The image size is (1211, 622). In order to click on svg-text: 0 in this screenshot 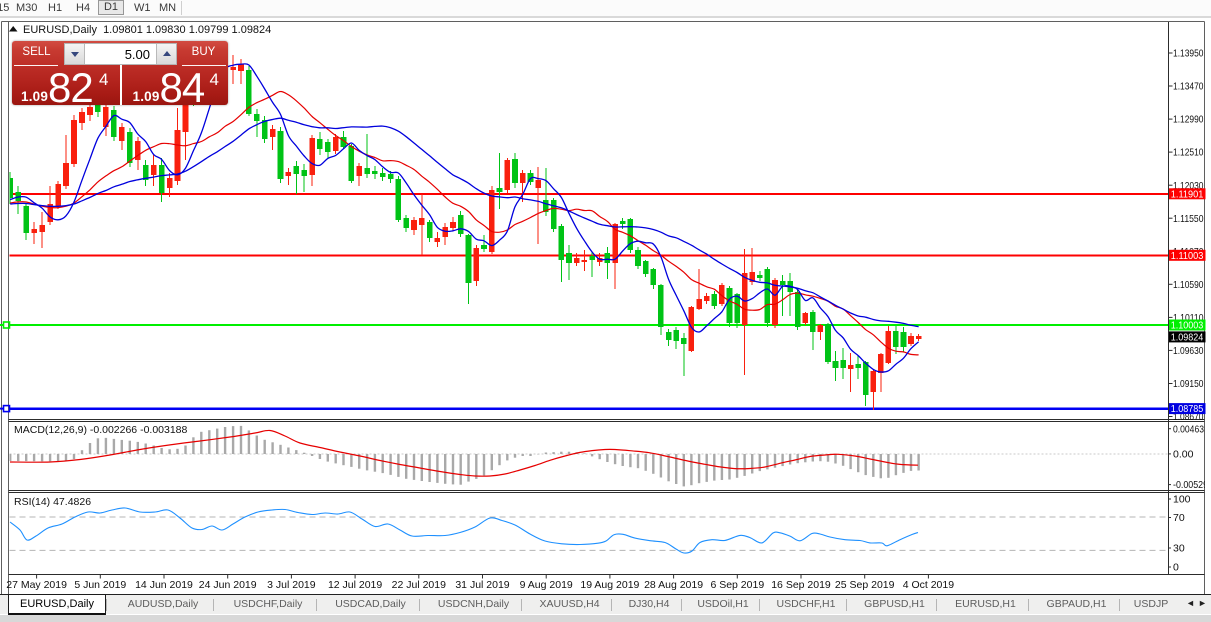, I will do `click(1176, 568)`.